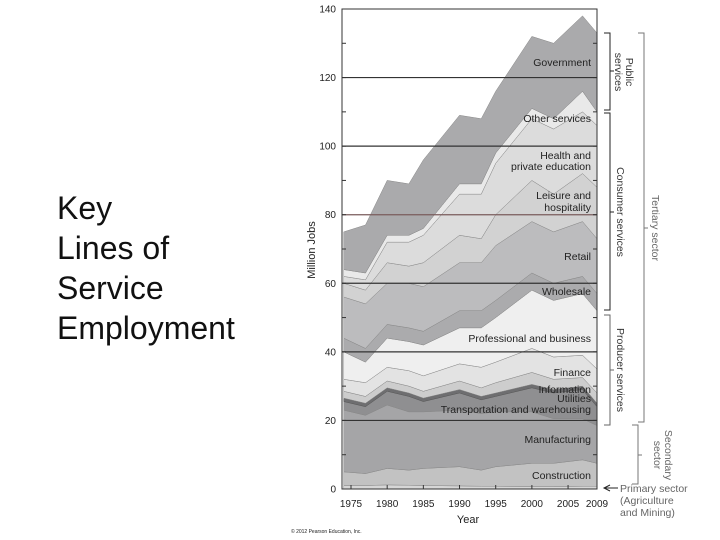 The image size is (720, 540). Describe the element at coordinates (577, 257) in the screenshot. I see `label-retail: Retail` at that location.